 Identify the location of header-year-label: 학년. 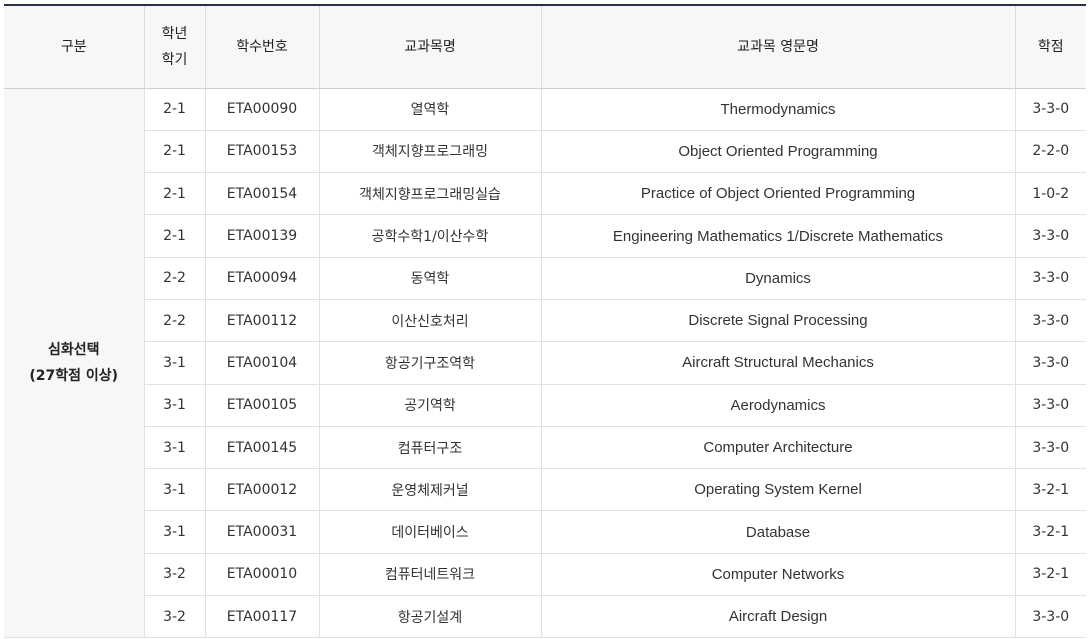
(174, 33).